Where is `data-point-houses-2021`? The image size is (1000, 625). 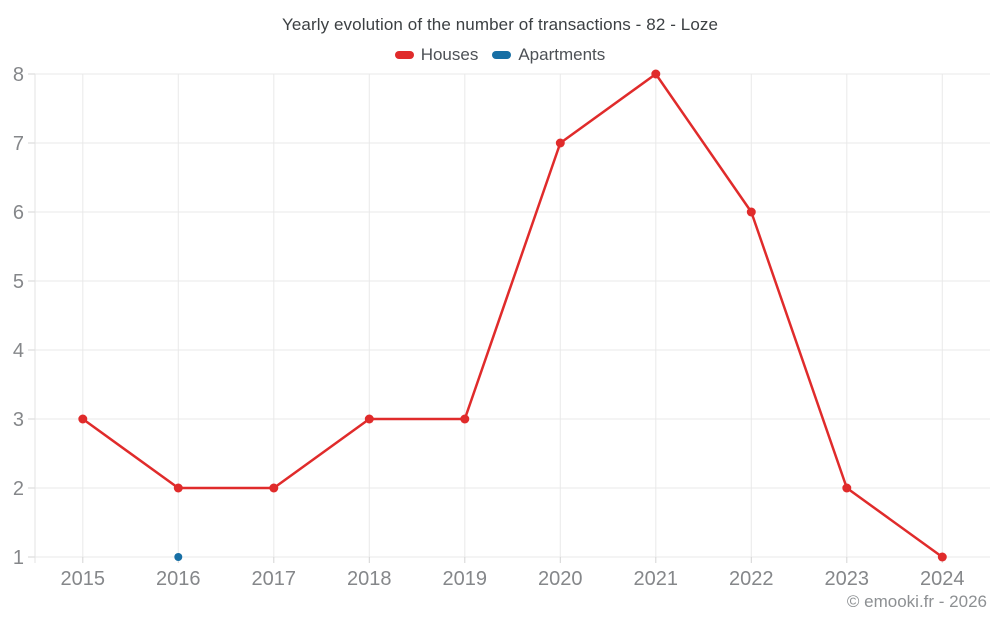
data-point-houses-2021 is located at coordinates (656, 74).